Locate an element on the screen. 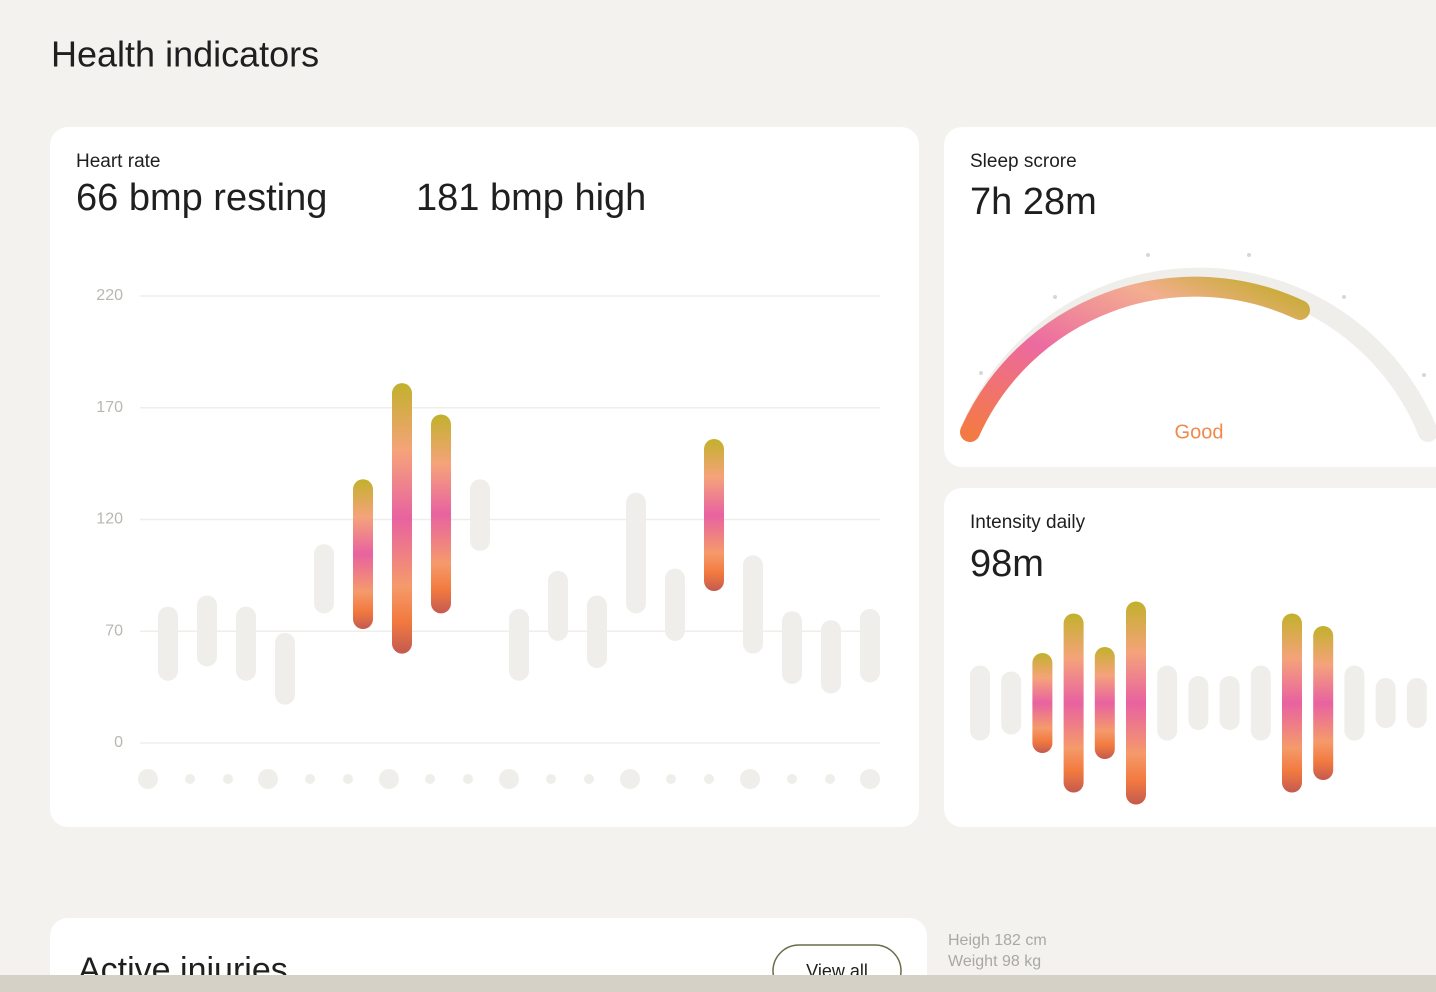 The image size is (1436, 992). stat: 98m is located at coordinates (1007, 564).